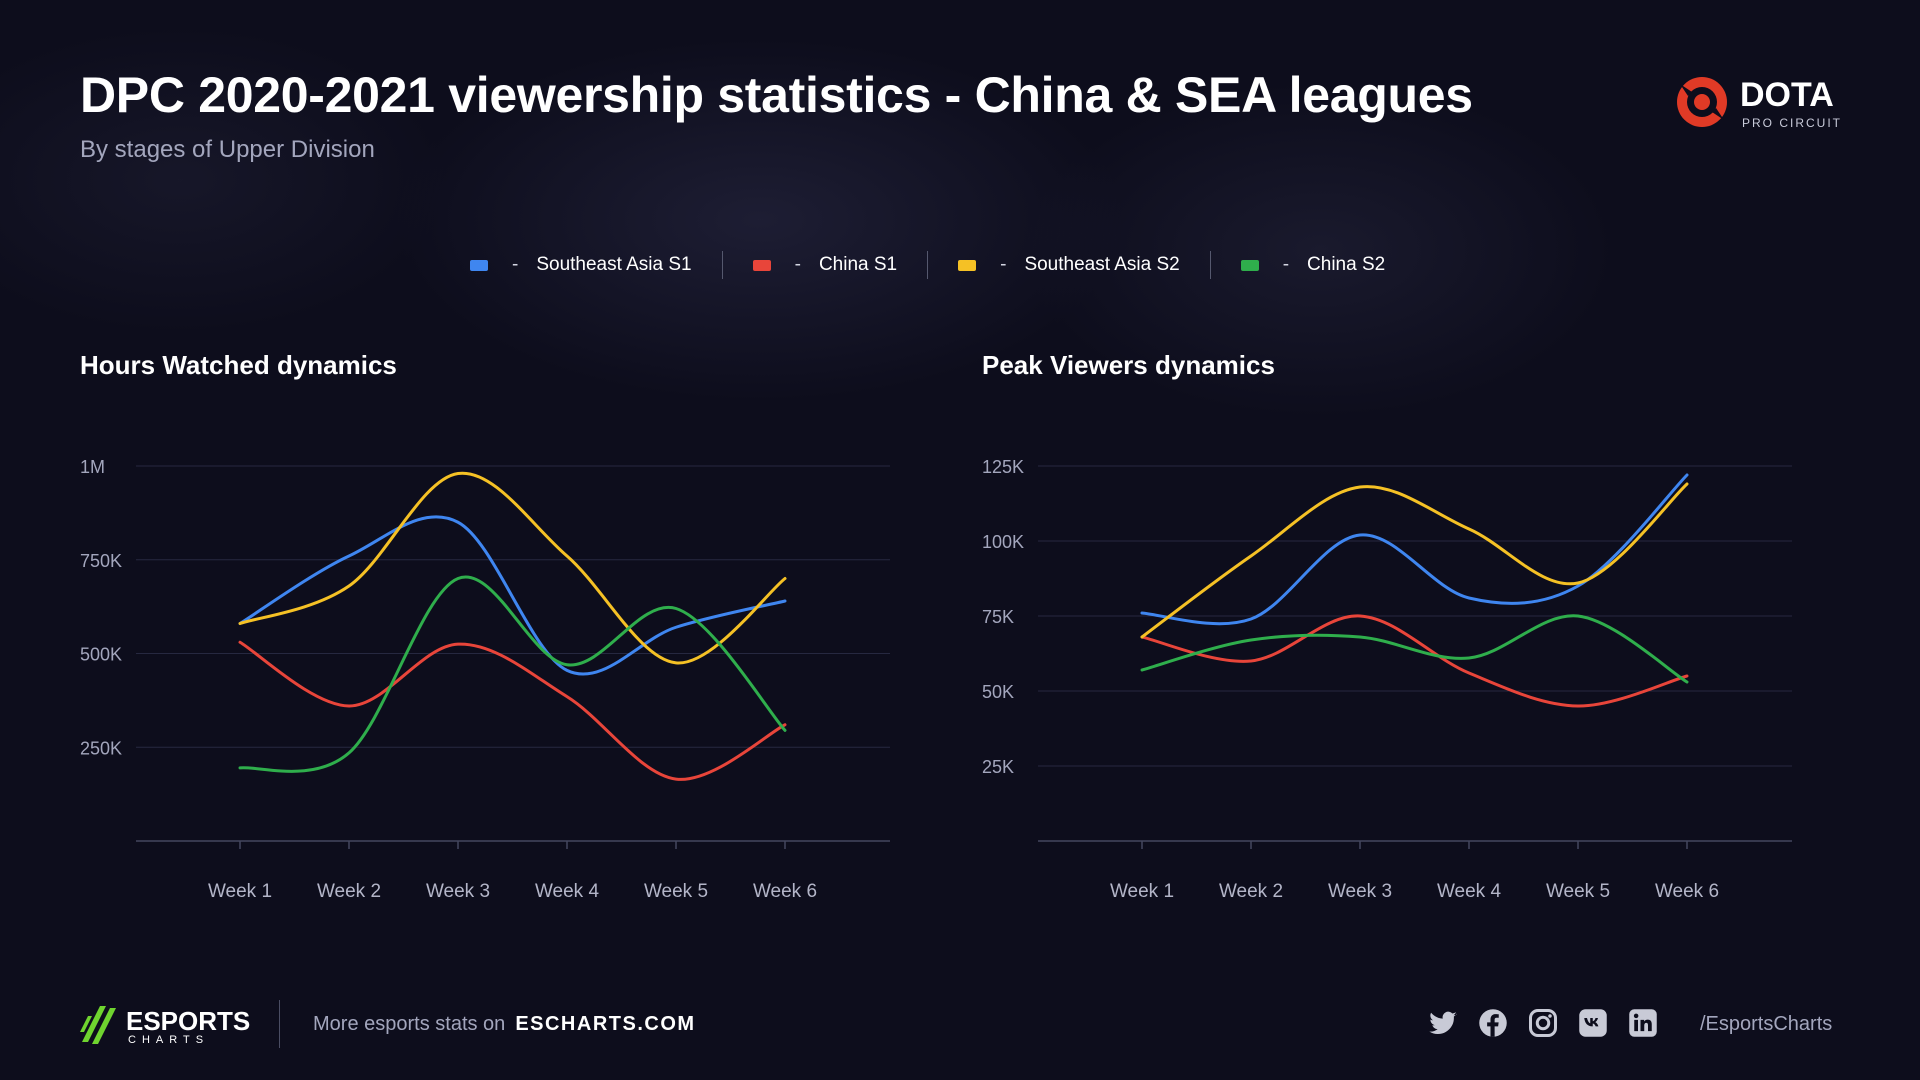 The height and width of the screenshot is (1080, 1920). Describe the element at coordinates (1346, 264) in the screenshot. I see `legend-label: China S2` at that location.